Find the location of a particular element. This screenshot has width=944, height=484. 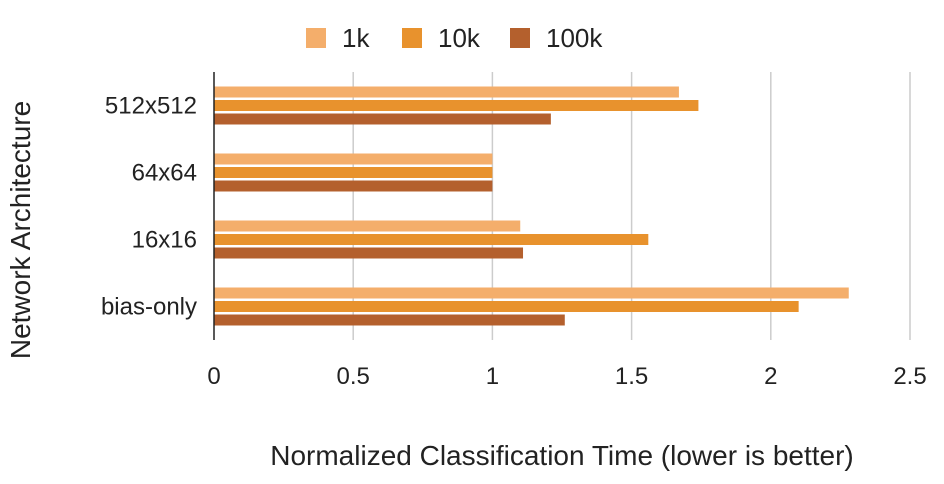

bar-10k-16x16 is located at coordinates (431, 239).